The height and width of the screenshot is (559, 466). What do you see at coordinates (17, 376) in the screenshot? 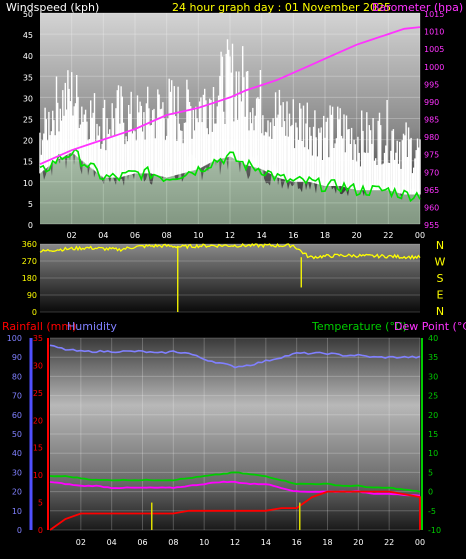
I see `humidity-y-tick-label: 80` at bounding box center [17, 376].